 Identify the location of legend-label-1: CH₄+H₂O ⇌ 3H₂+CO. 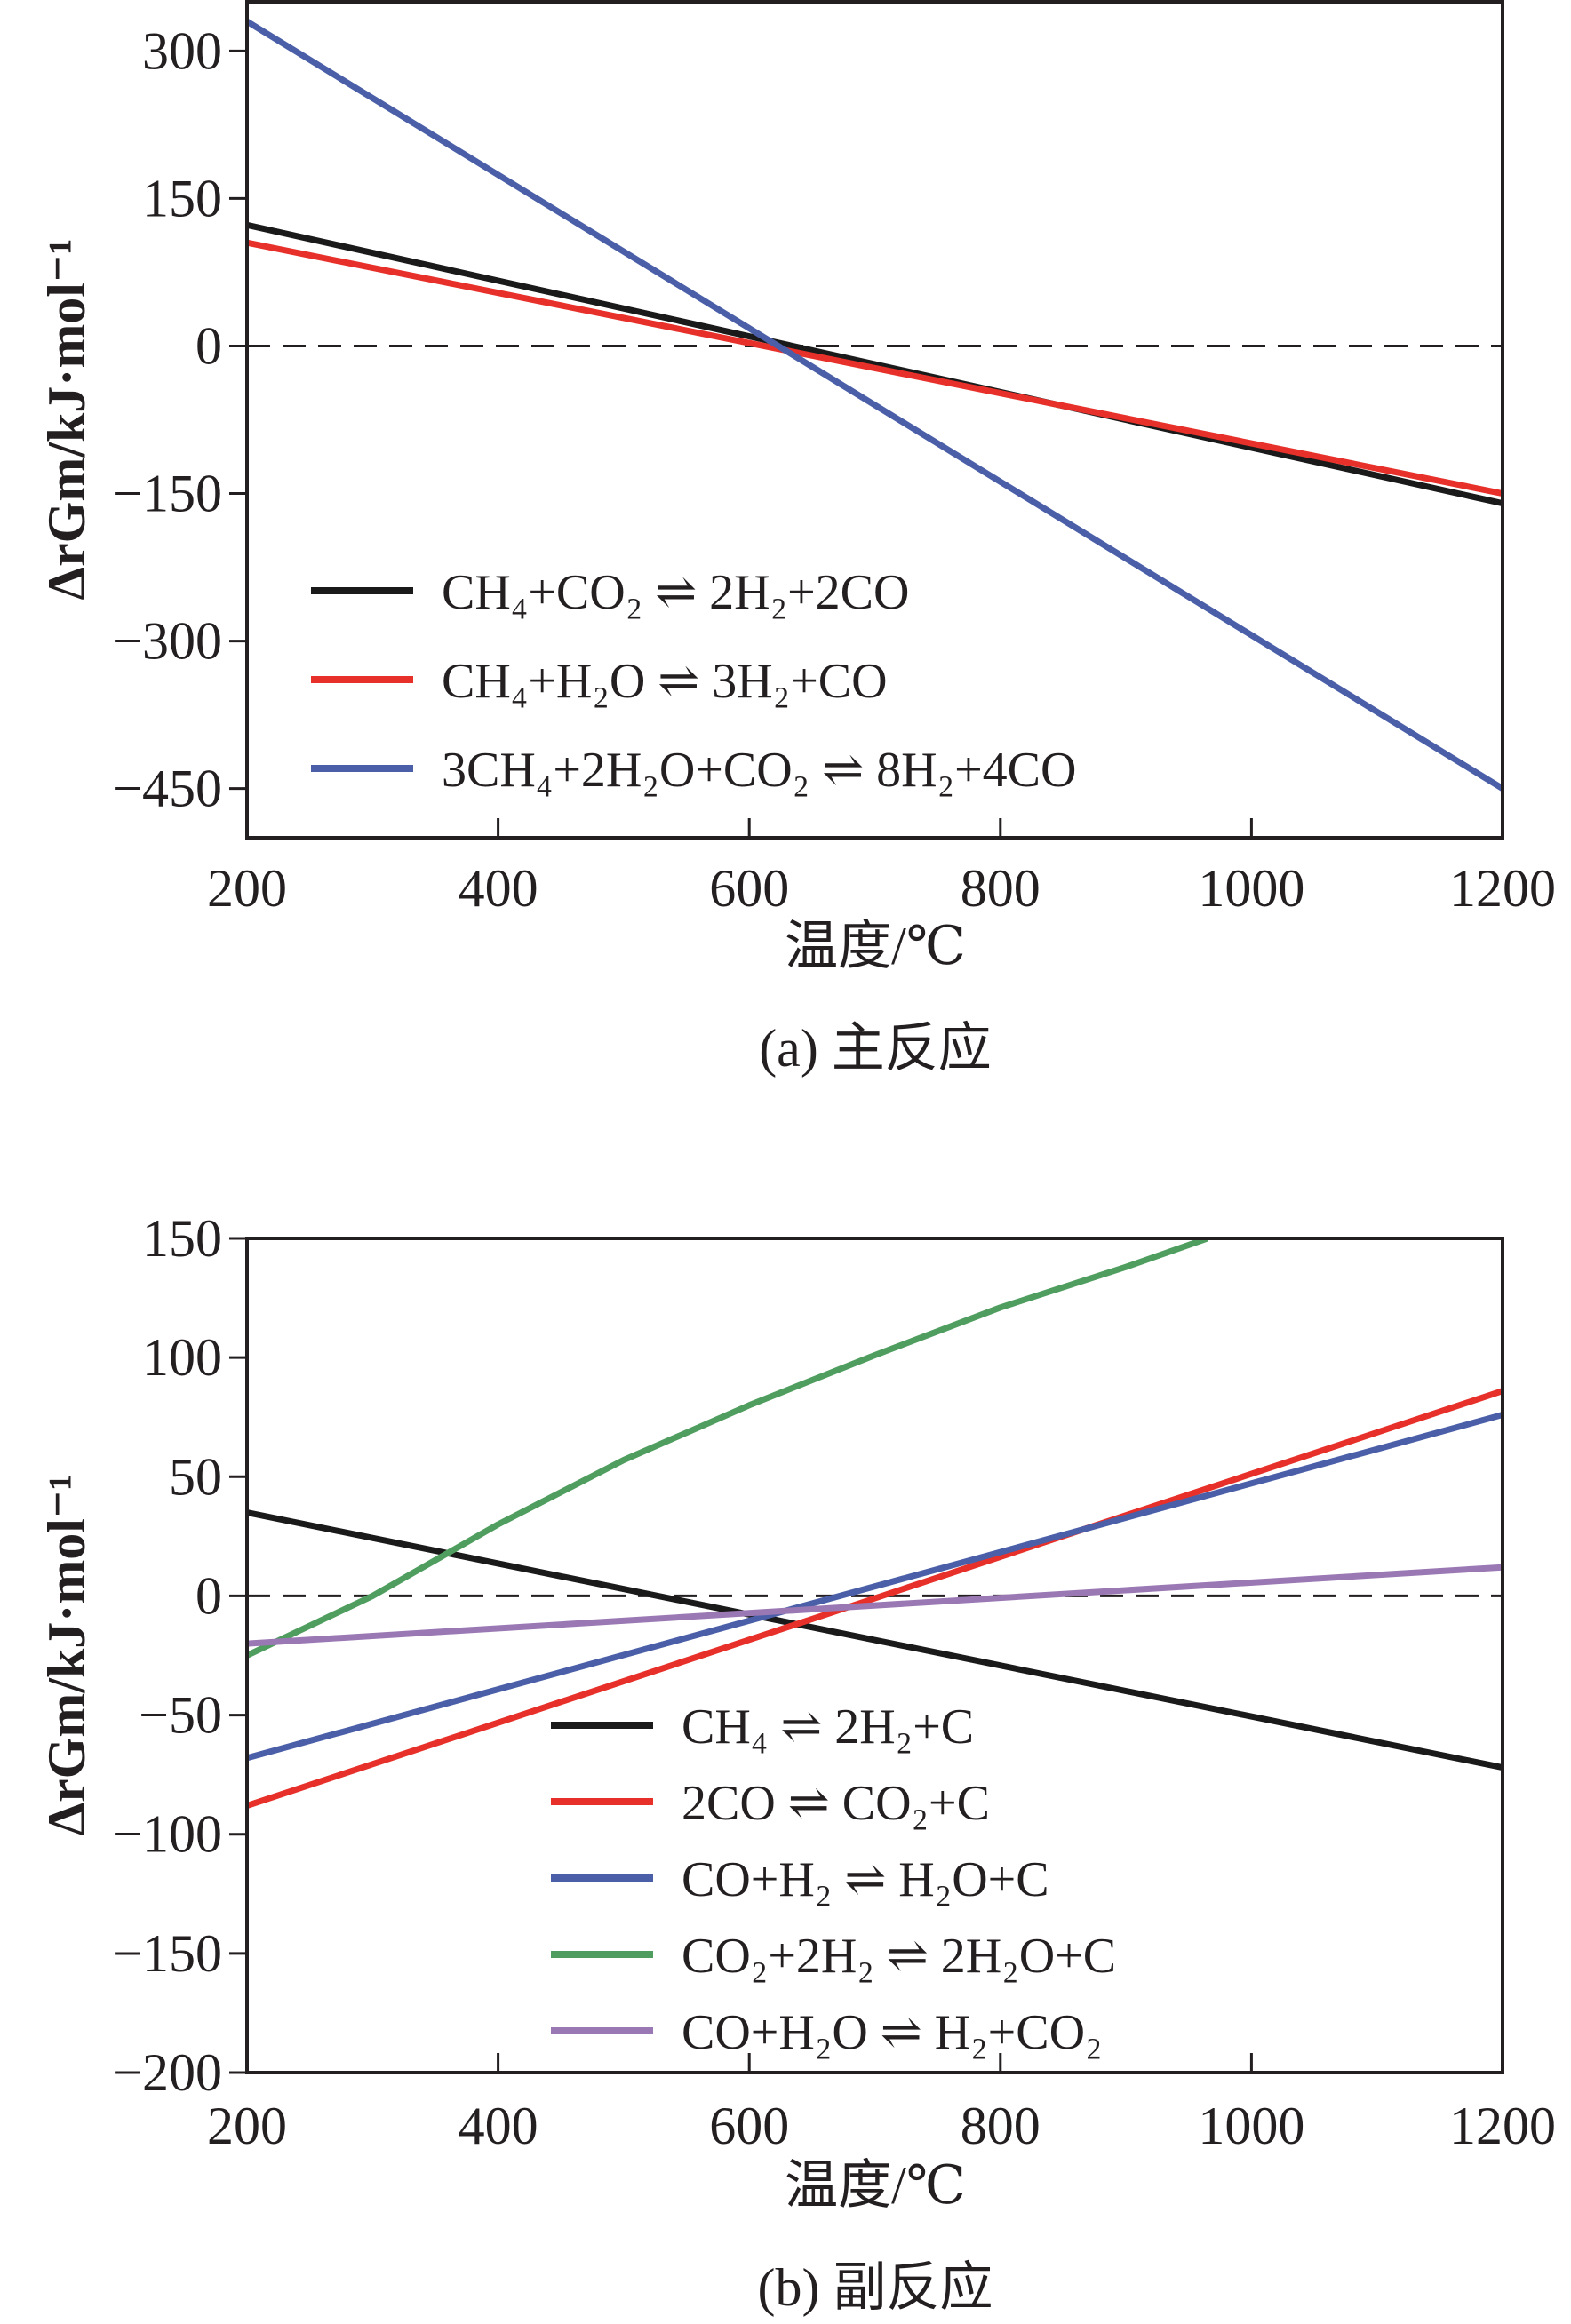
(665, 681).